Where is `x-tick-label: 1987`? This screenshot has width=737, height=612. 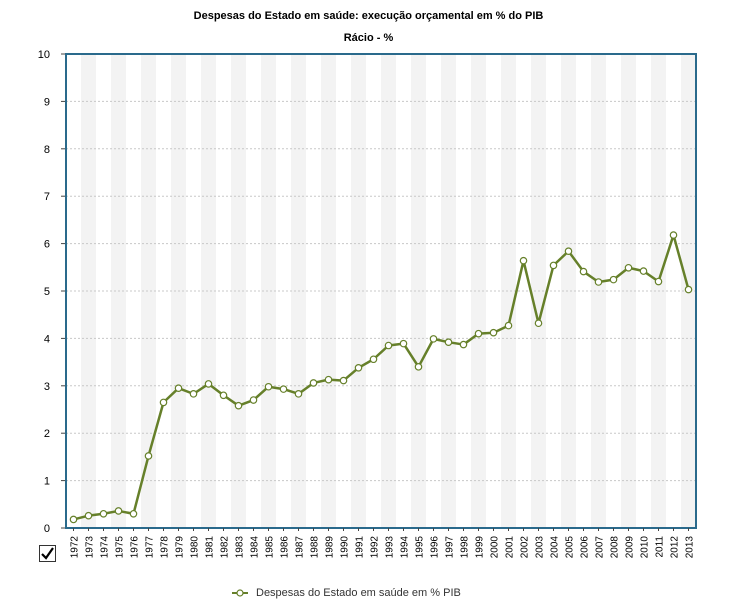
x-tick-label: 1987 is located at coordinates (300, 547).